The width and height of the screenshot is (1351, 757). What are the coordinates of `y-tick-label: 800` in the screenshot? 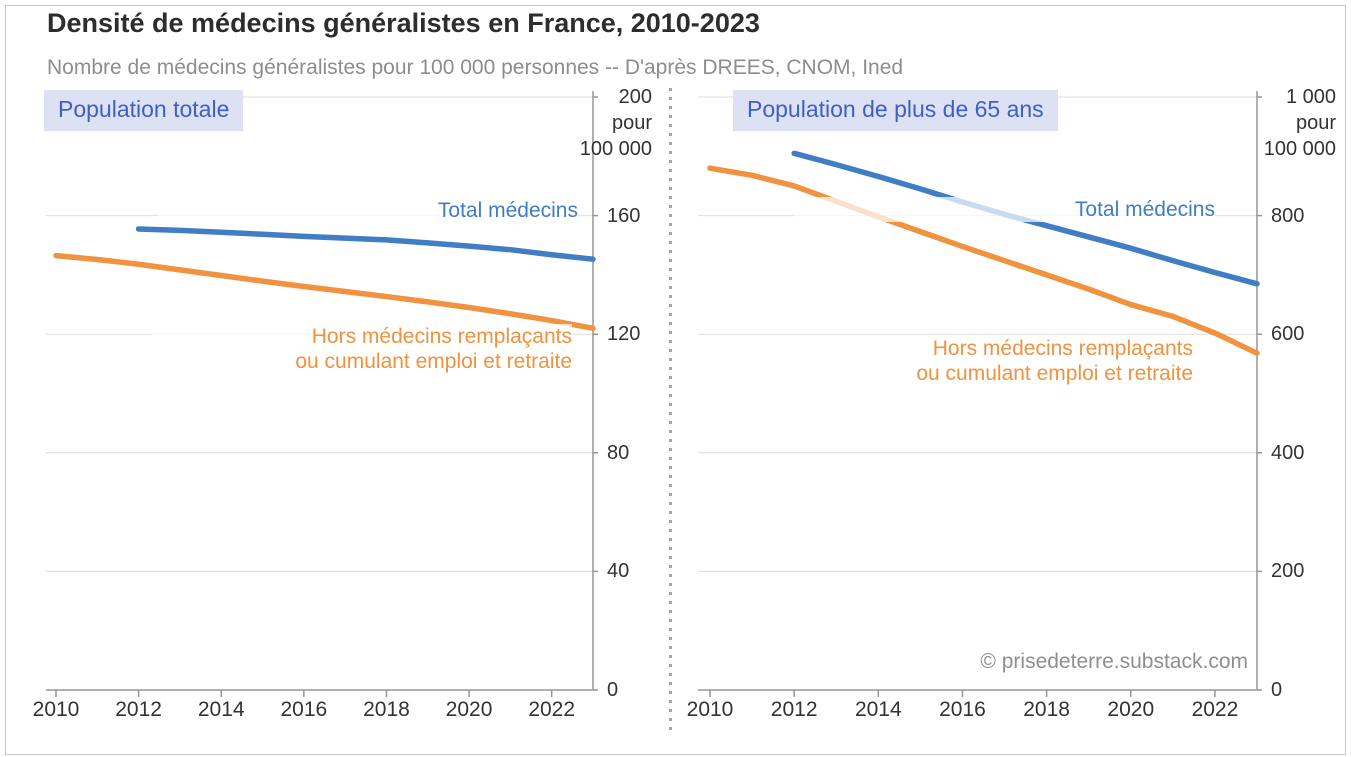 It's located at (1288, 215).